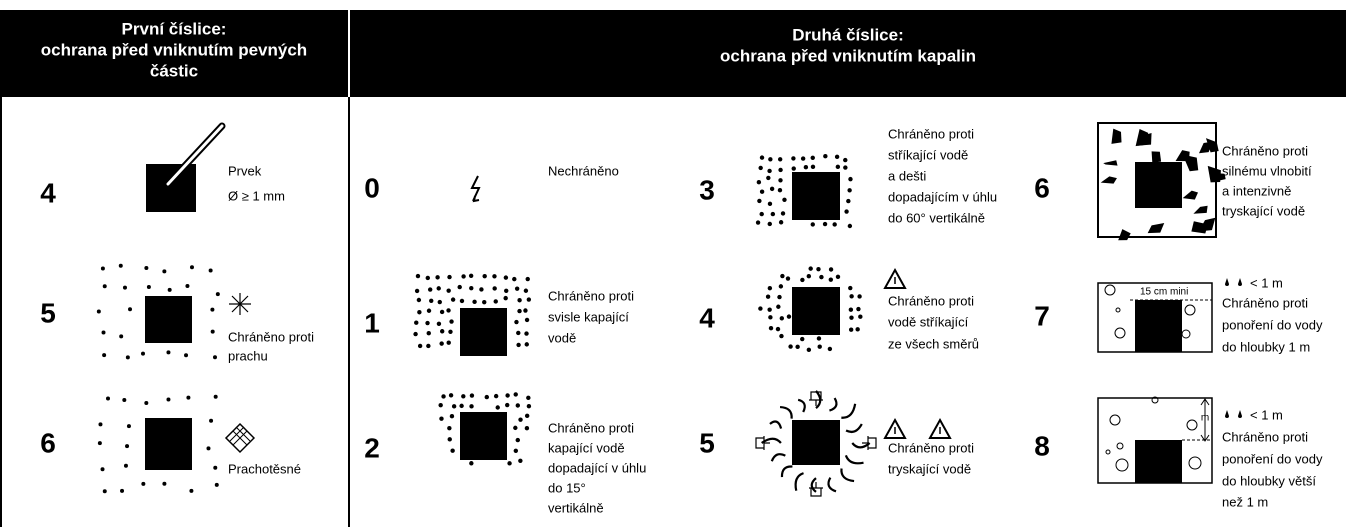 Image resolution: width=1346 pixels, height=527 pixels. What do you see at coordinates (195, 155) in the screenshot?
I see `probe-inner` at bounding box center [195, 155].